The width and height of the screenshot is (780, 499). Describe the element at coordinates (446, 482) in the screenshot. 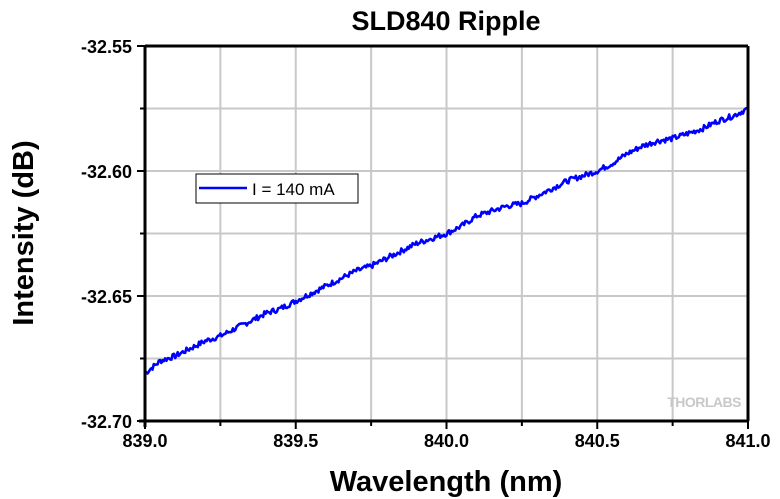

I see `x-axis-label: Wavelength (nm)` at that location.